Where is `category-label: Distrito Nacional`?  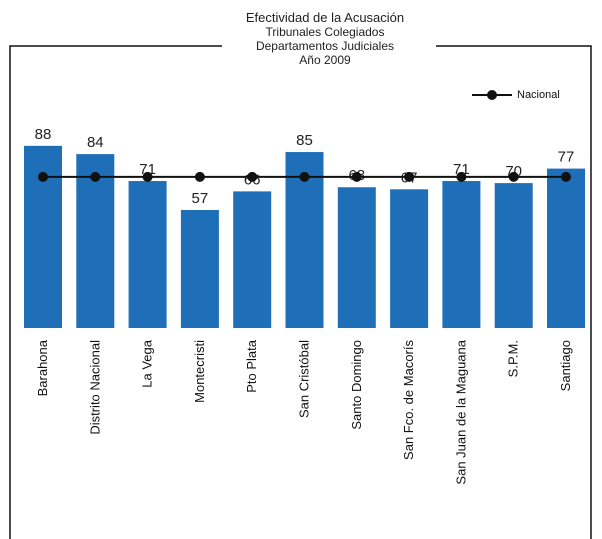
category-label: Distrito Nacional is located at coordinates (94, 387).